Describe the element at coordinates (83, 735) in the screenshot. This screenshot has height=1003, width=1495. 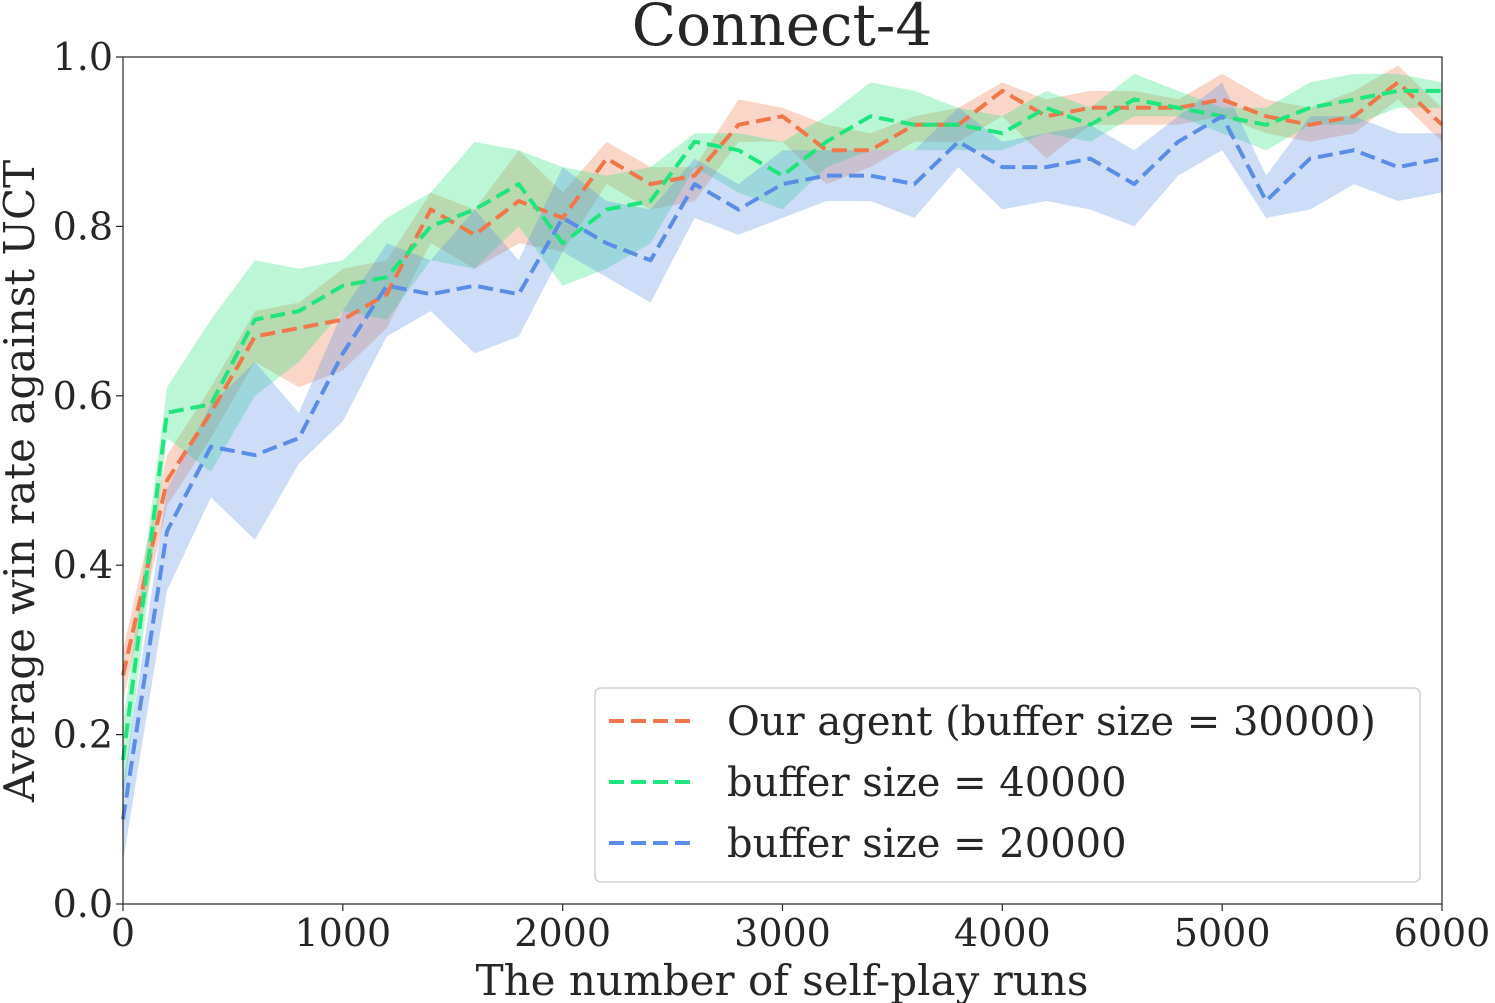
I see `y-tick-label: 0.2` at that location.